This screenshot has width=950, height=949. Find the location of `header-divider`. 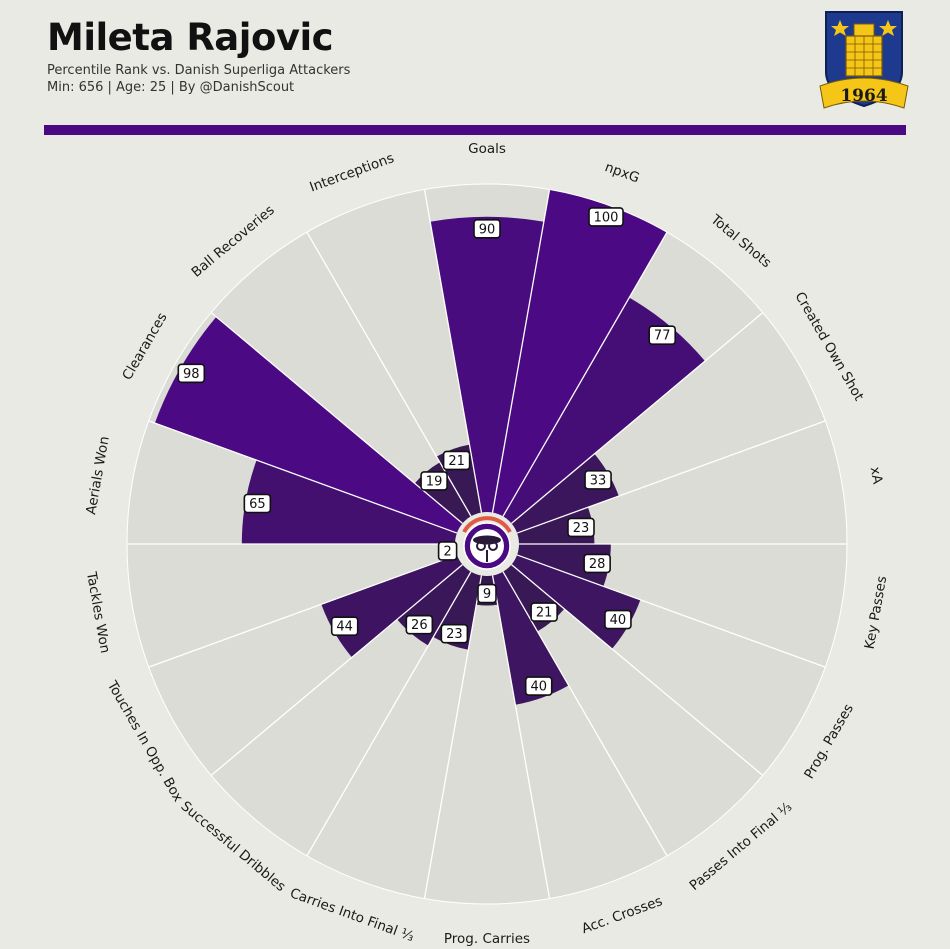

header-divider is located at coordinates (475, 130).